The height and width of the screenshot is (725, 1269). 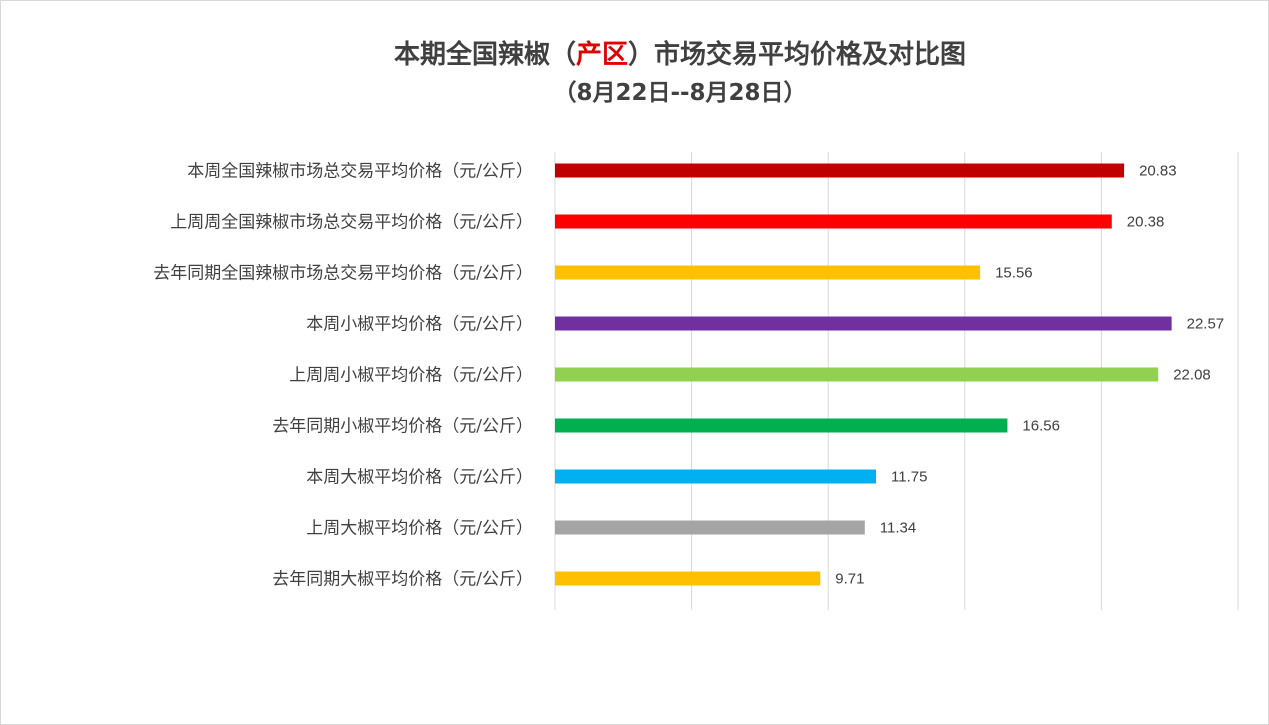 What do you see at coordinates (680, 93) in the screenshot?
I see `chart-subtitle: （8月22日--8月28日）` at bounding box center [680, 93].